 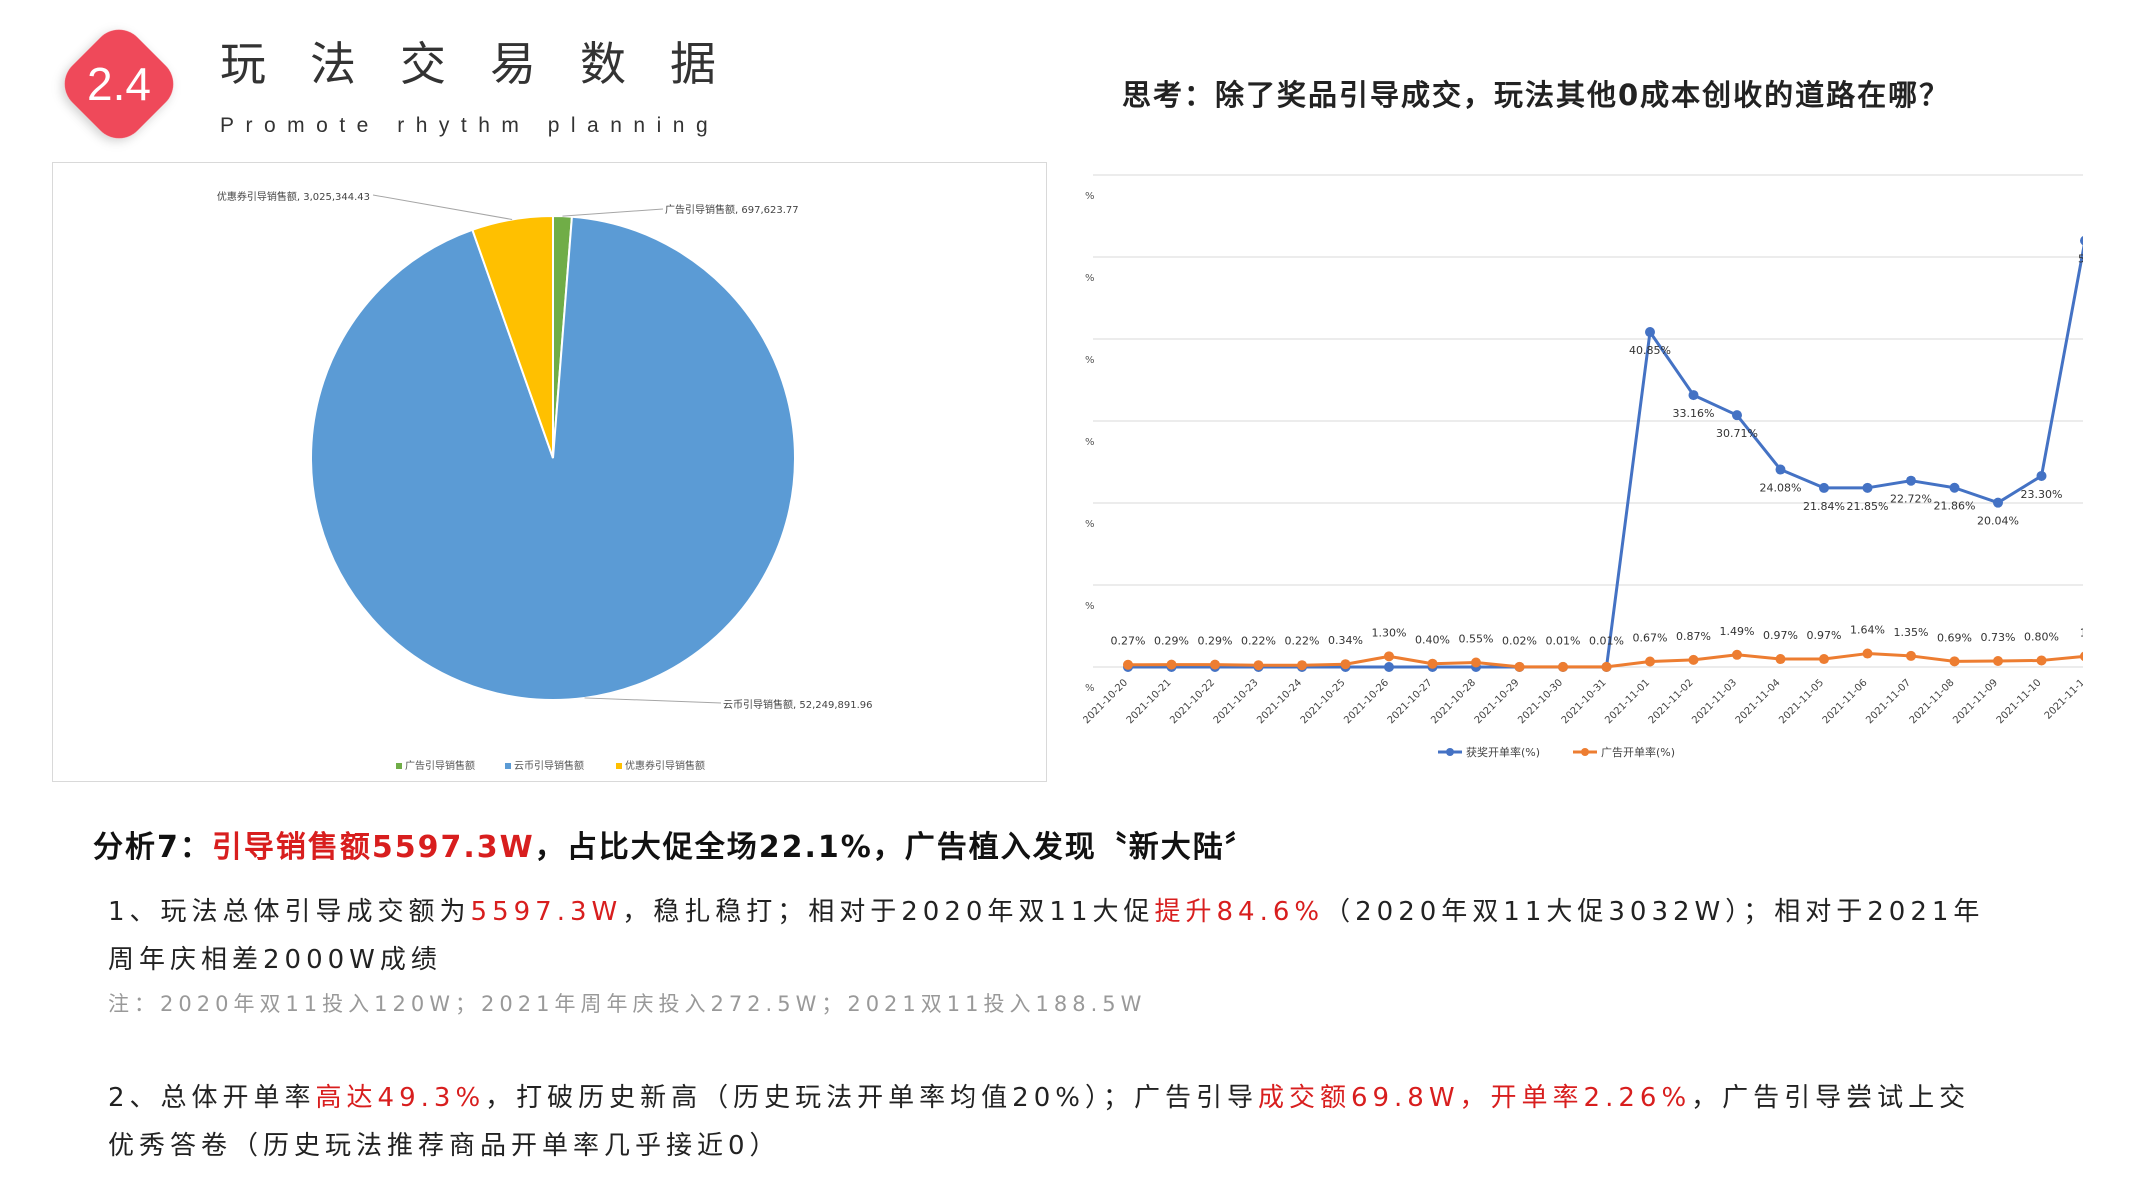 What do you see at coordinates (440, 765) in the screenshot?
I see `pie-legend-label-0: 广告引导销售额` at bounding box center [440, 765].